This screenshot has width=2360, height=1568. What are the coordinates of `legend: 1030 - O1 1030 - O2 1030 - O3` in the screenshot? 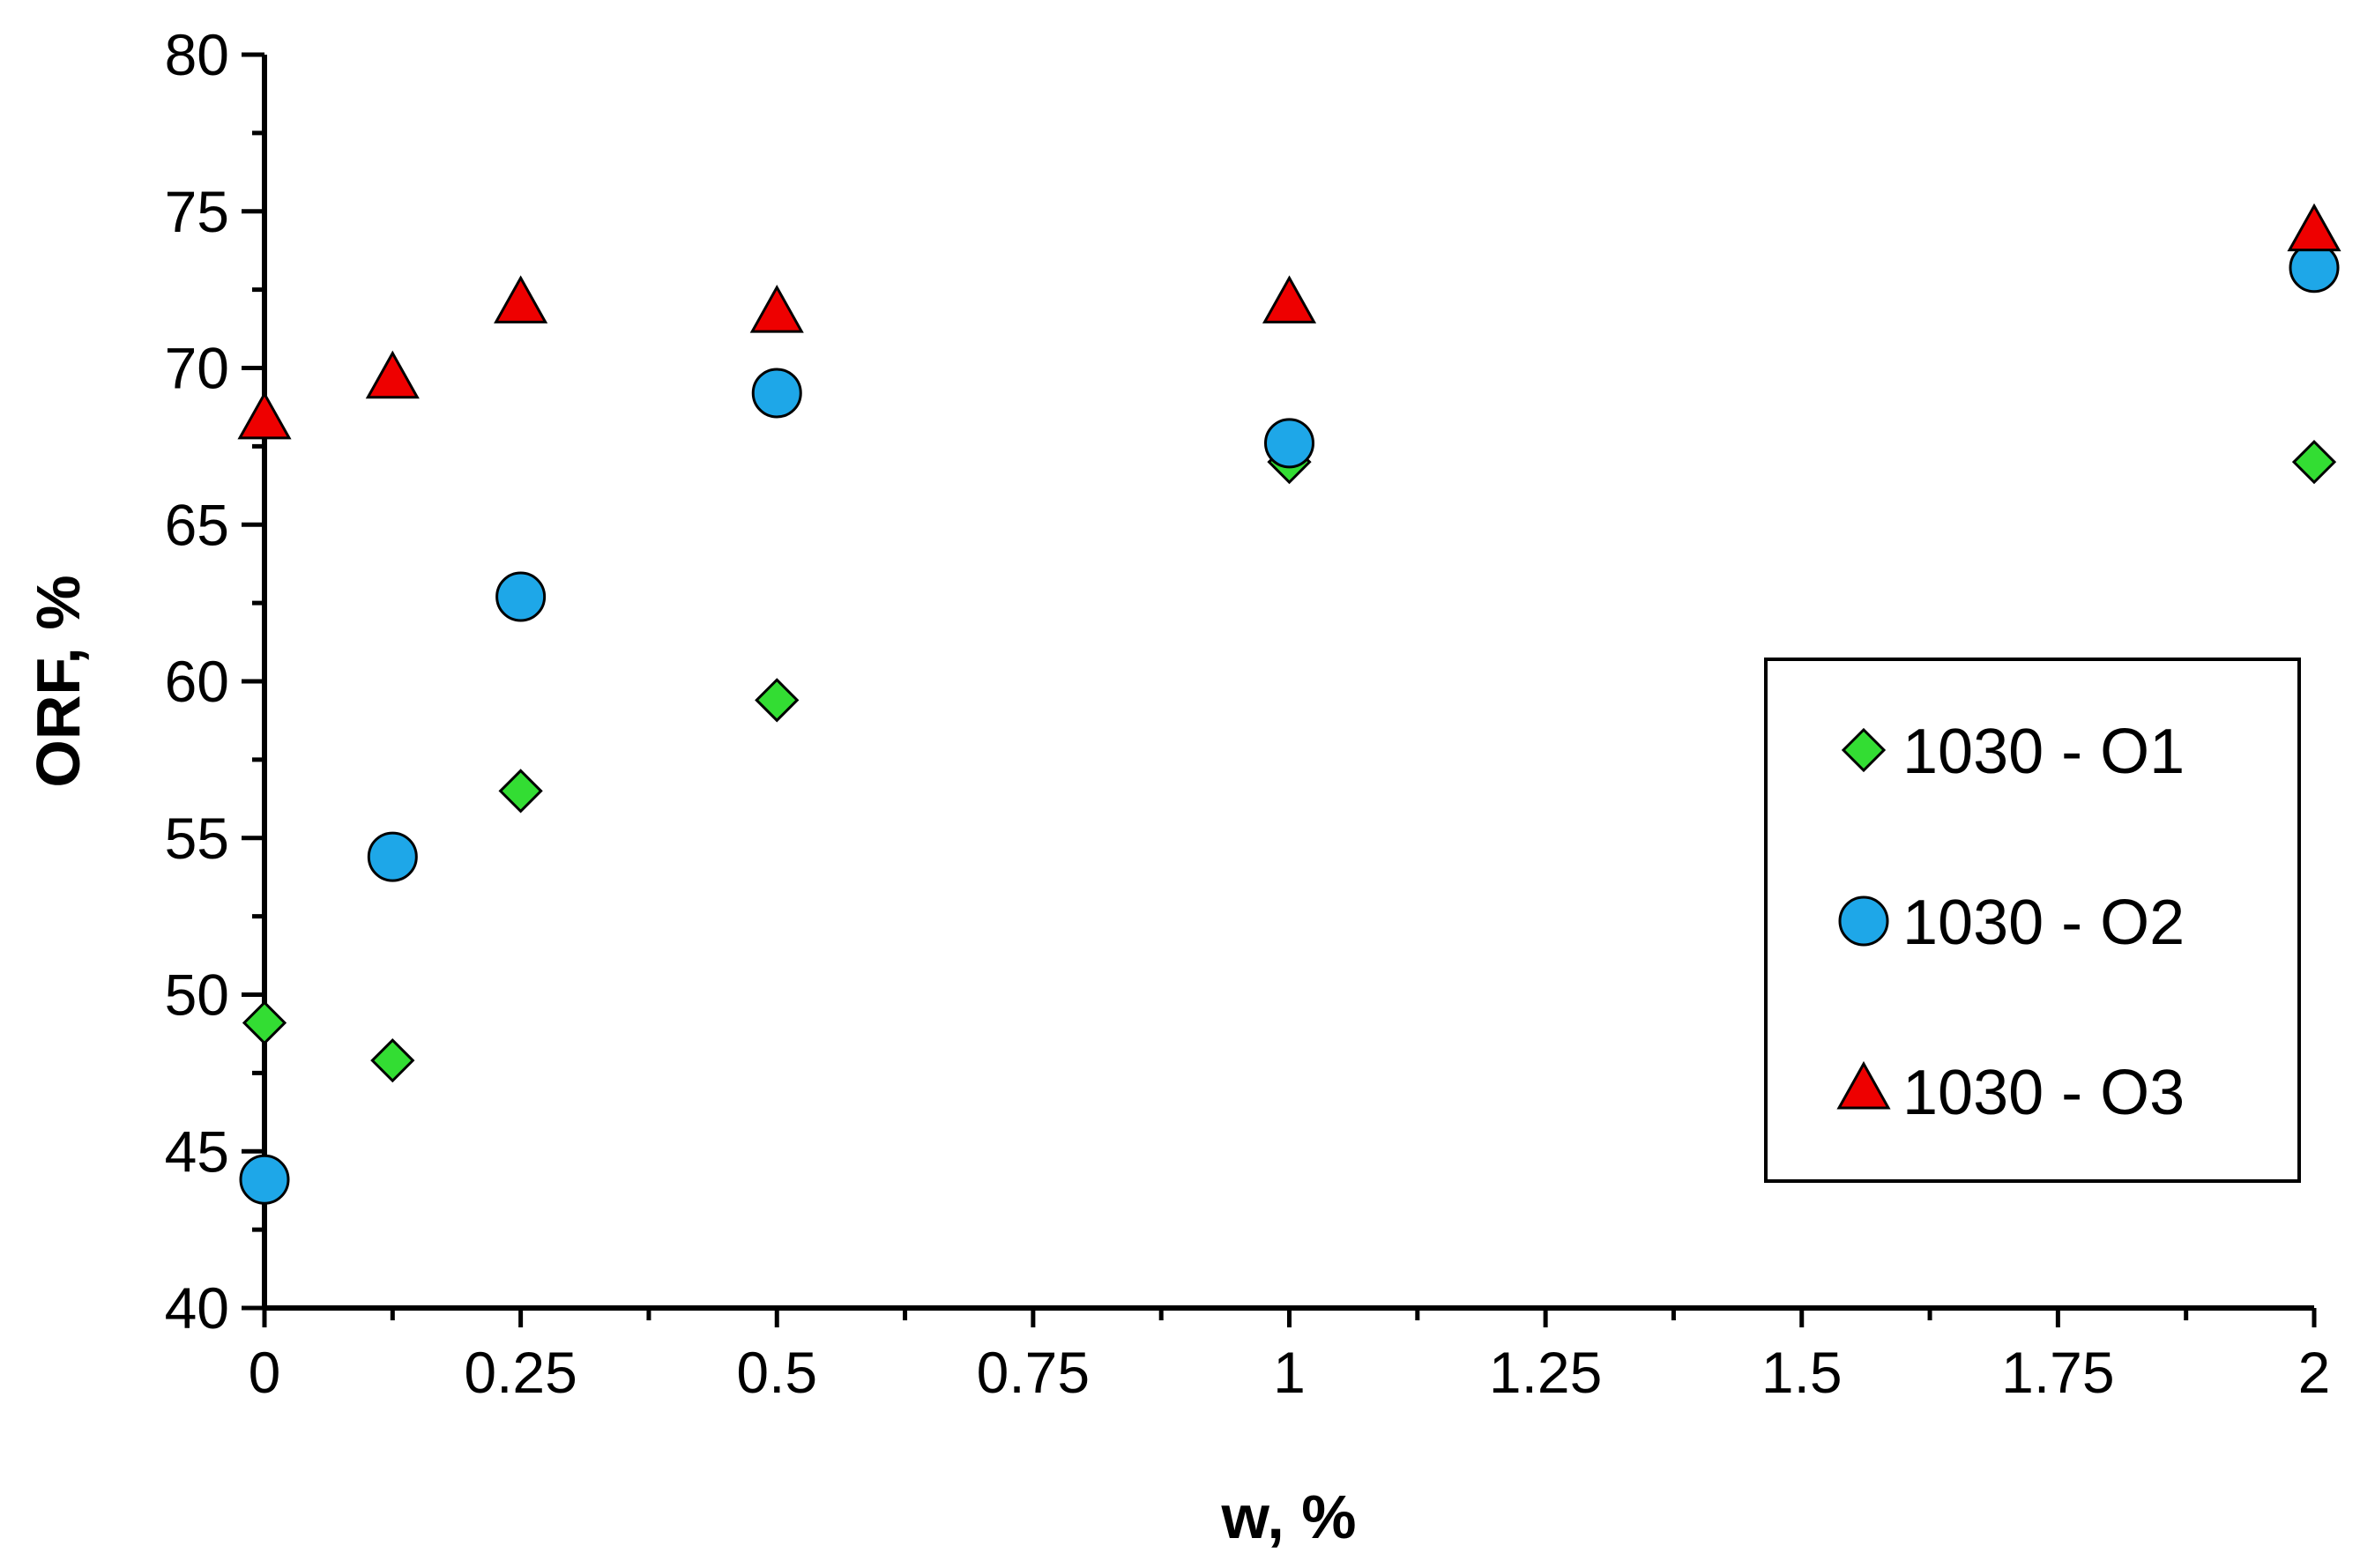 It's located at (2032, 920).